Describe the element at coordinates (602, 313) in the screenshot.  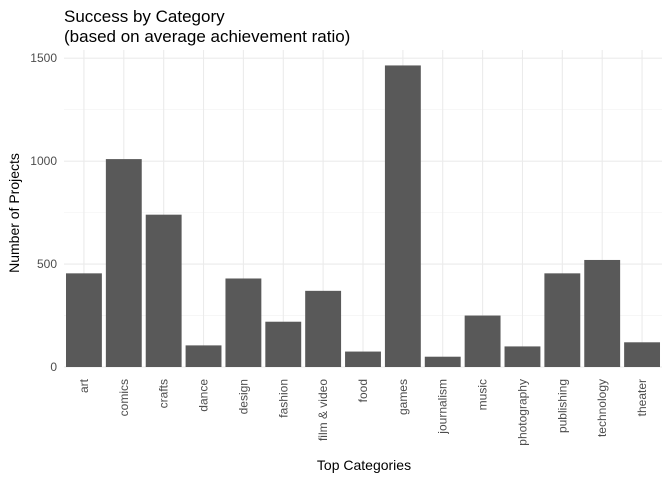
I see `bar-technology` at that location.